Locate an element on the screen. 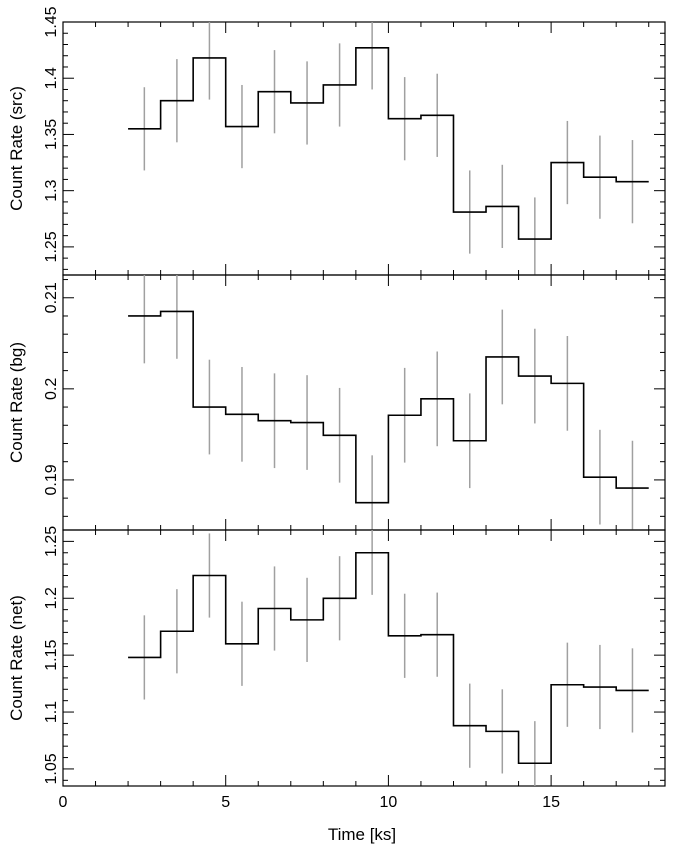  y-tick-label: 1.15 is located at coordinates (51, 654).